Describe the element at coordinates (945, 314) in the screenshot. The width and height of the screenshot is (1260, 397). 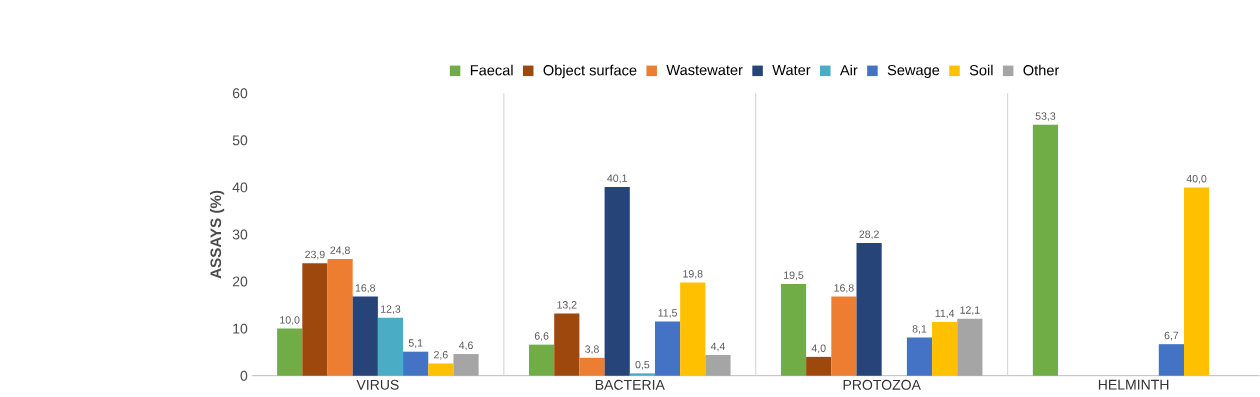
I see `data-label: 11,4` at that location.